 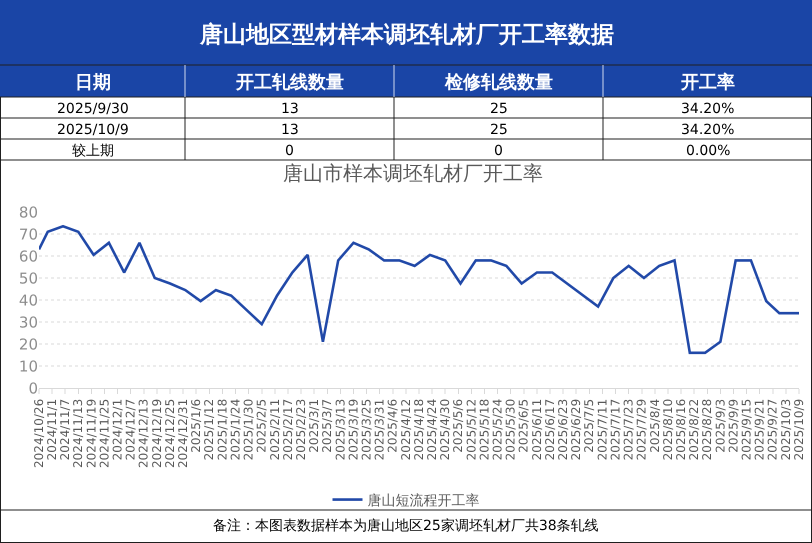 What do you see at coordinates (289, 82) in the screenshot?
I see `category-label: 开工轧线数量` at bounding box center [289, 82].